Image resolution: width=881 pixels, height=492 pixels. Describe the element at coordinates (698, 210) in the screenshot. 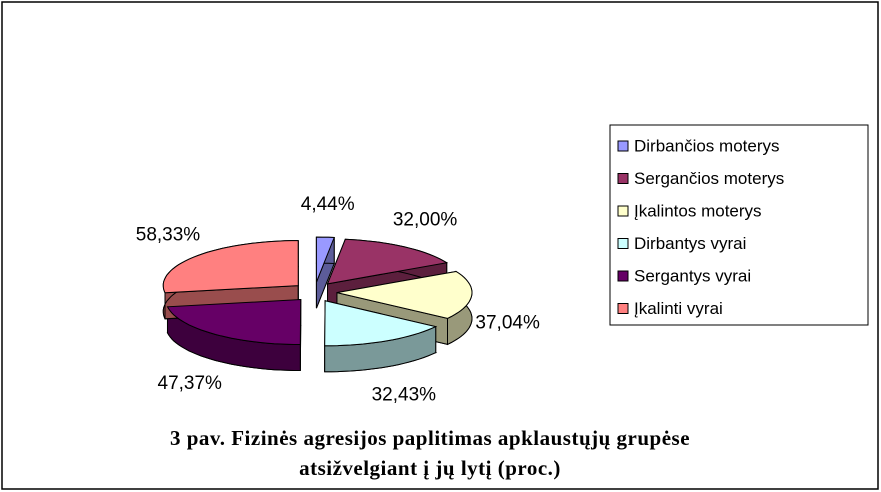

I see `legend-label: Įkalintos moterys` at that location.